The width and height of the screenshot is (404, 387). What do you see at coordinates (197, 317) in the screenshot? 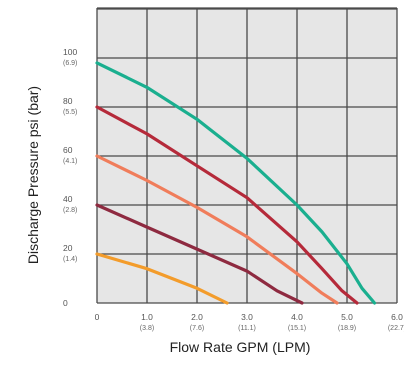
I see `x-tick-label: 2.0` at bounding box center [197, 317].